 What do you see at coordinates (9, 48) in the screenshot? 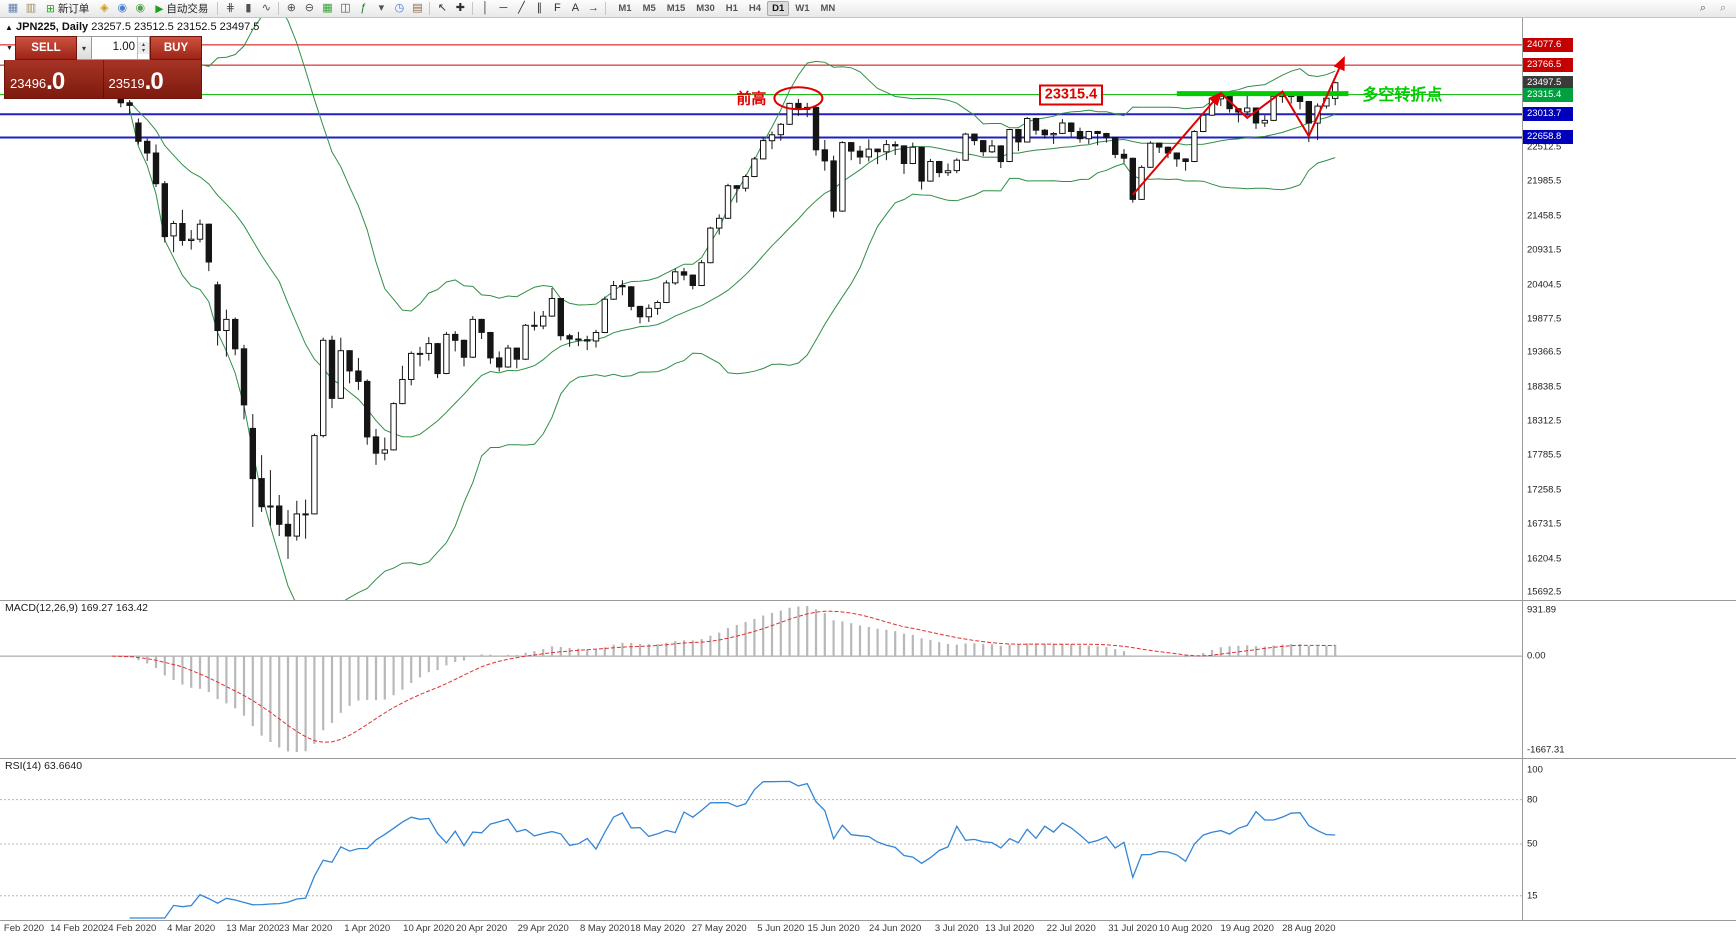
I see `one-click-menu-icon: ▼` at bounding box center [9, 48].